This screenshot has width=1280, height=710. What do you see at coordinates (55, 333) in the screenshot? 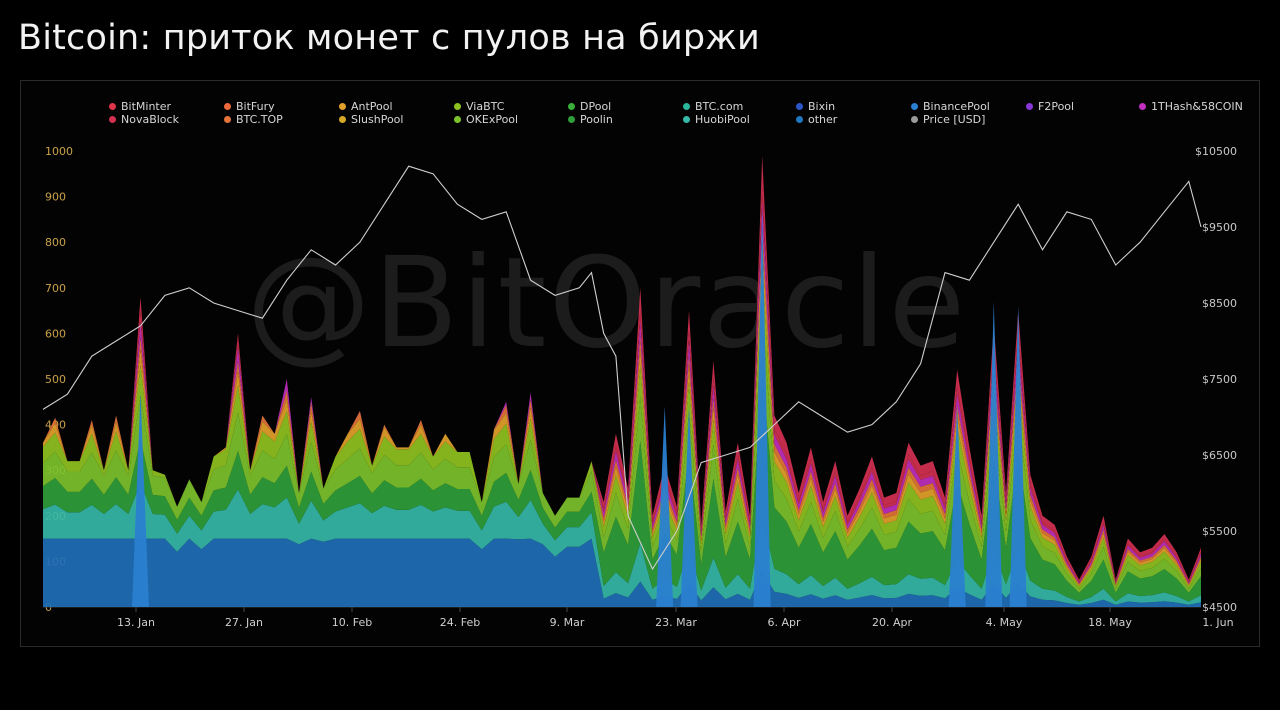
I see `y-left-tick-label: 600` at bounding box center [55, 333].